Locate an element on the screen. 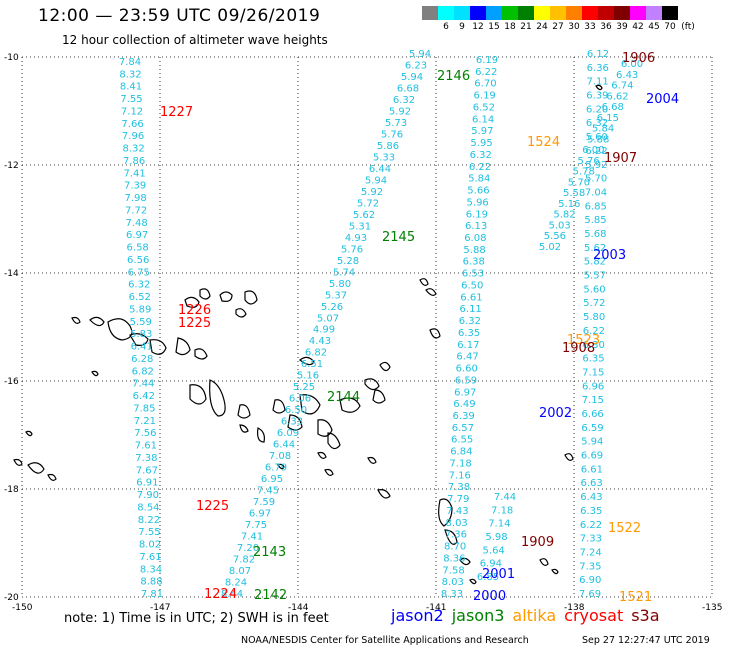 The image size is (740, 650). wave-height-value: 7.39 is located at coordinates (135, 186).